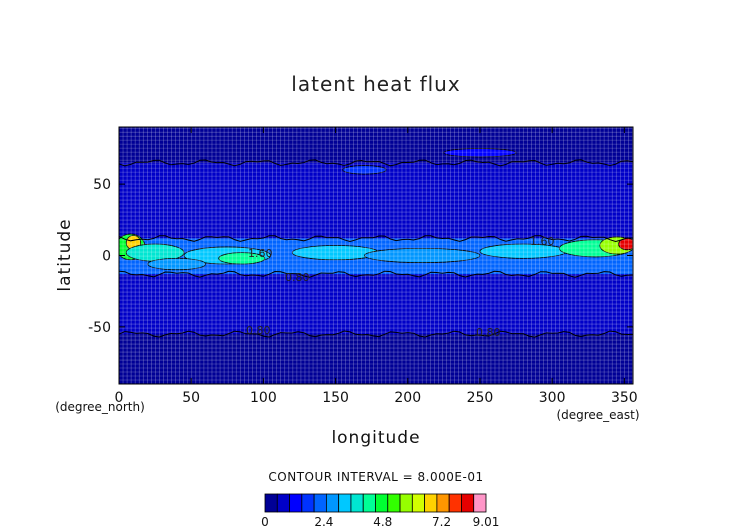 Image resolution: width=752 pixels, height=532 pixels. I want to click on x-tick-label: 300, so click(552, 398).